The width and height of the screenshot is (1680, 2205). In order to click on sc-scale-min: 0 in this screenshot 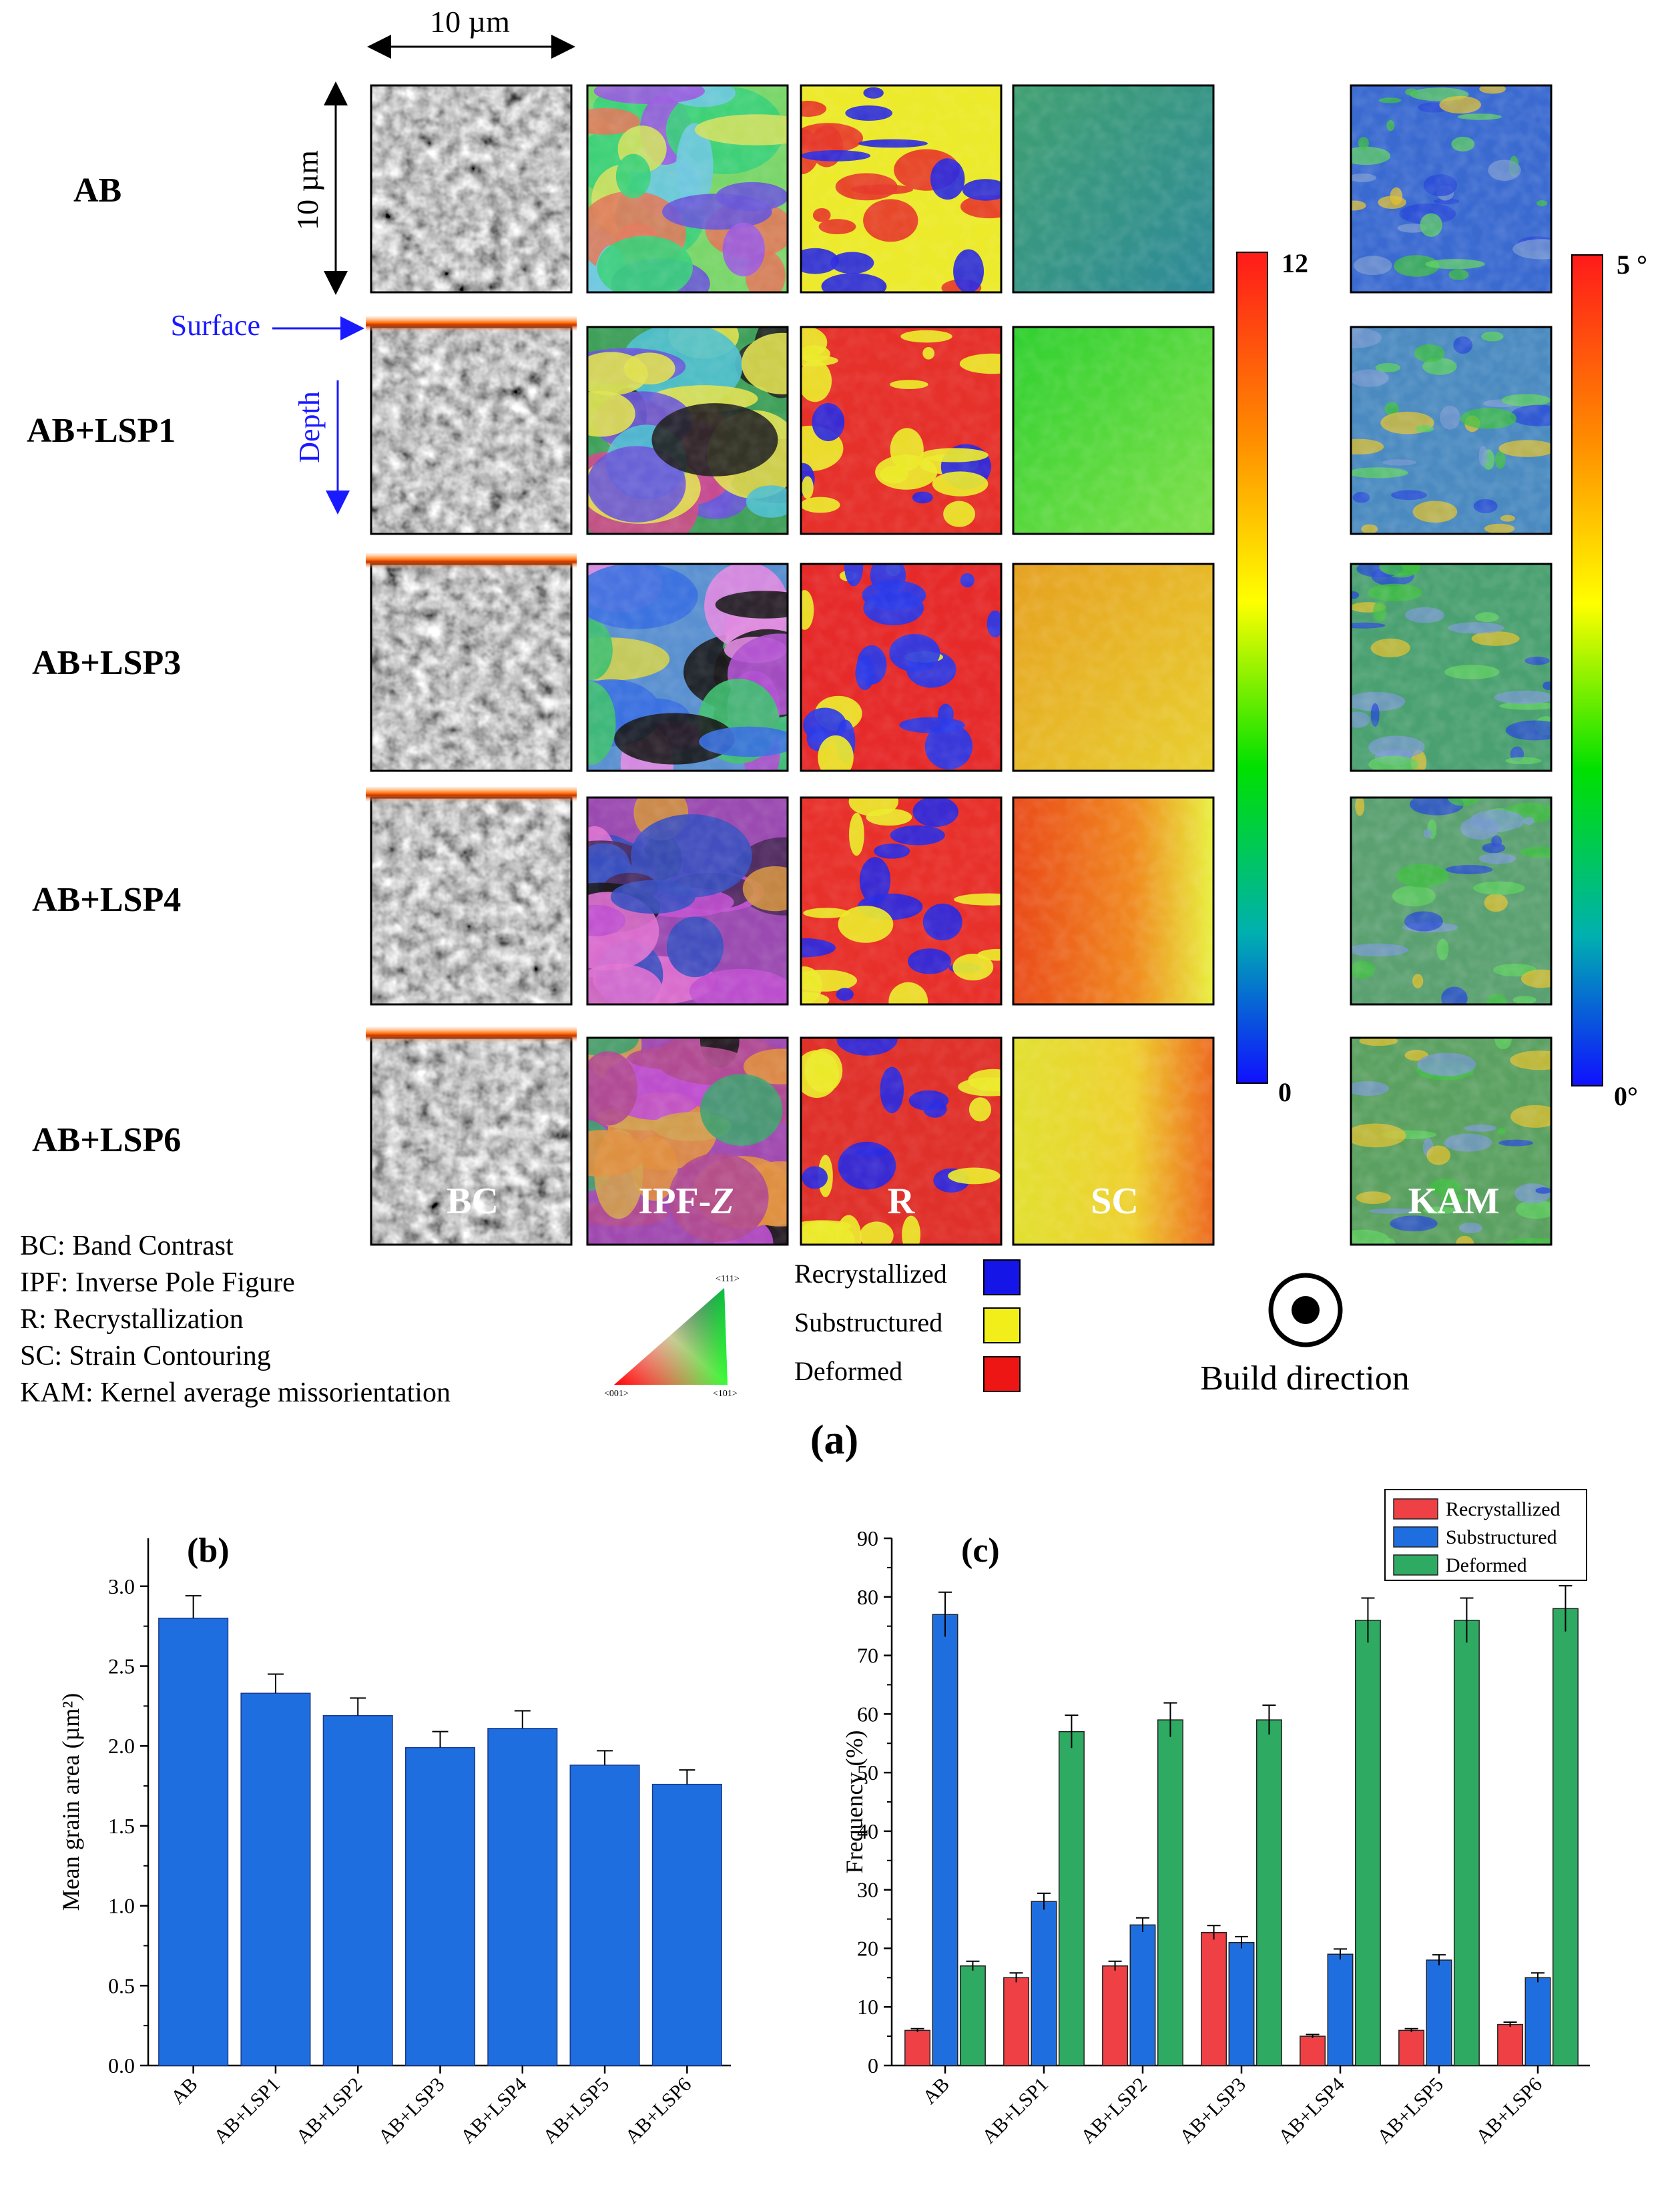, I will do `click(1285, 1092)`.